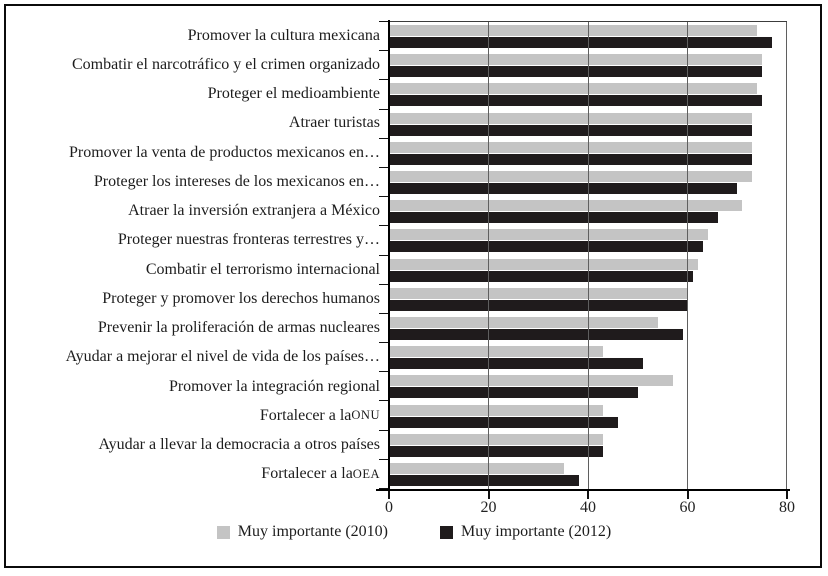  What do you see at coordinates (241, 298) in the screenshot?
I see `category-label: Proteger y promover los derechos humanos` at bounding box center [241, 298].